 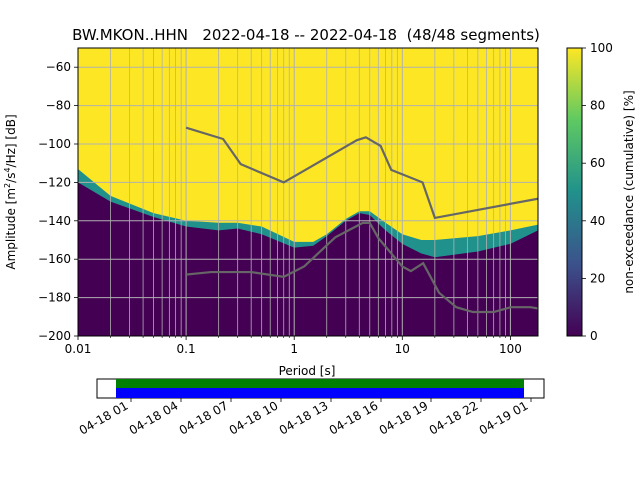 What do you see at coordinates (54, 298) in the screenshot?
I see `y-tick-label: −180` at bounding box center [54, 298].